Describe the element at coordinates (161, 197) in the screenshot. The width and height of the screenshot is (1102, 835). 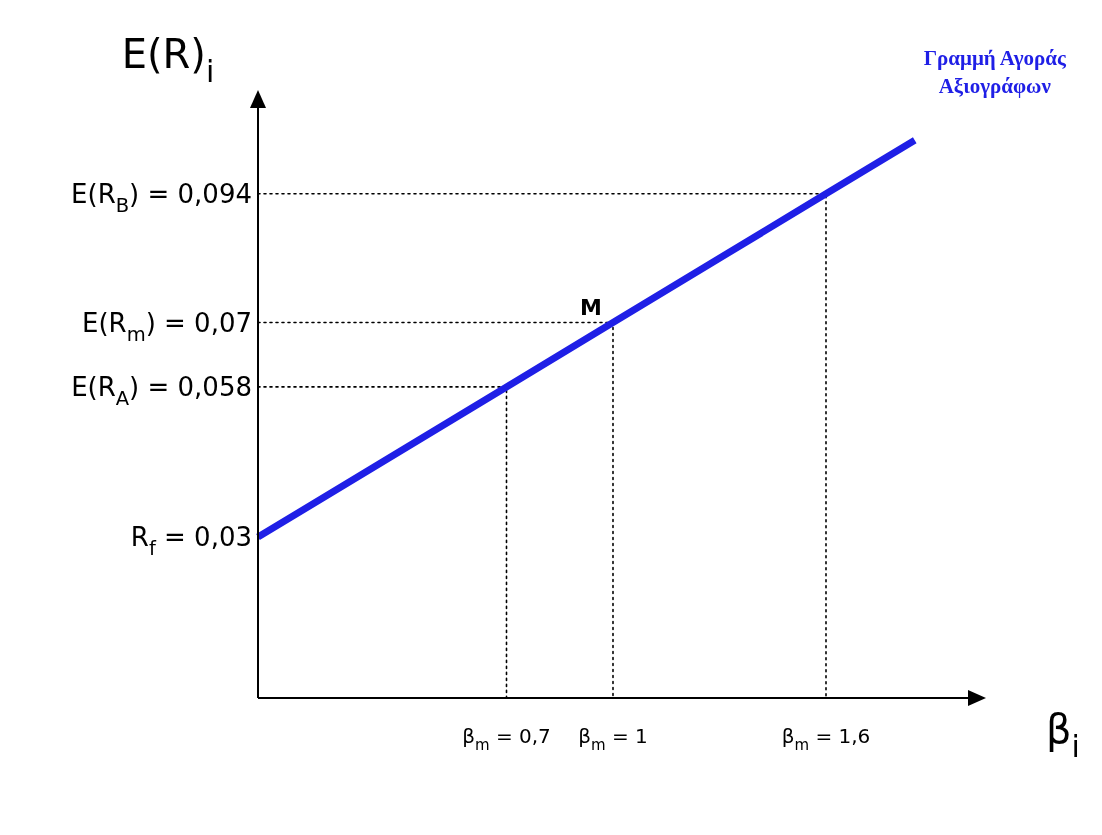
I see `y-tick-label: E(R$_{B}$) = 0,094` at that location.